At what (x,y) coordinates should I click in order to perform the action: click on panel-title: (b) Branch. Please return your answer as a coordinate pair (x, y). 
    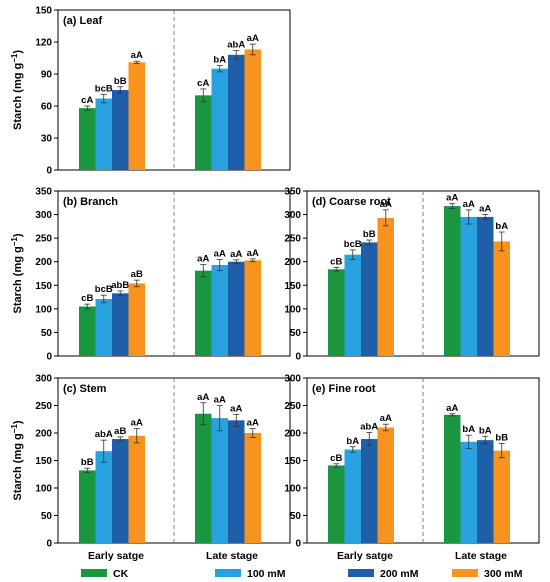
    Looking at the image, I should click on (90, 202).